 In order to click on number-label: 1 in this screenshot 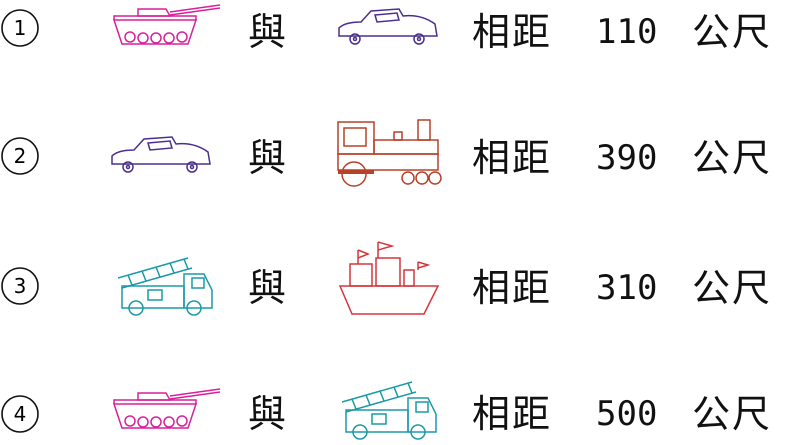, I will do `click(20, 28)`.